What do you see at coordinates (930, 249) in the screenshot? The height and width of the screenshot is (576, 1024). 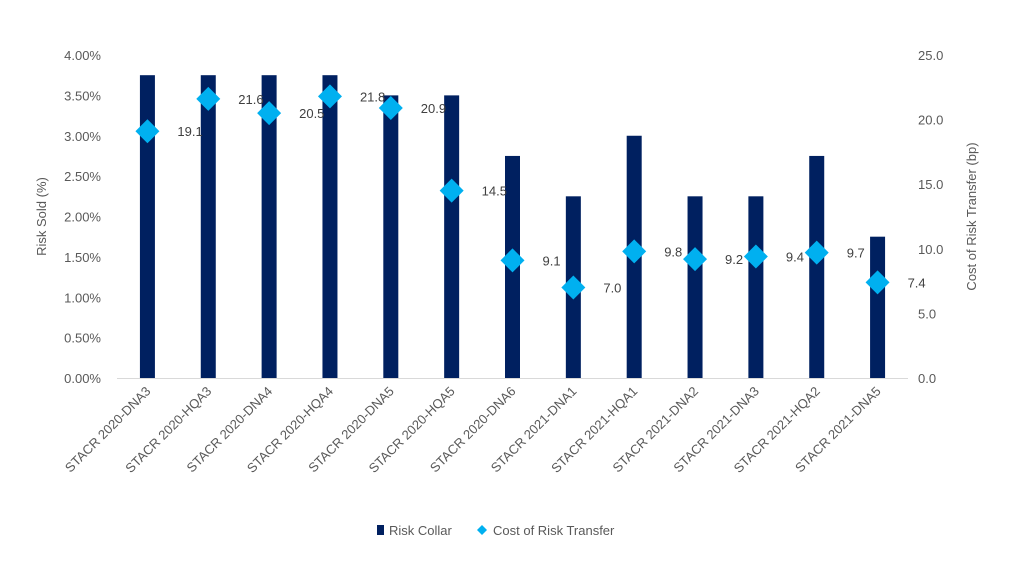 I see `right-tick-label: 10.0` at bounding box center [930, 249].